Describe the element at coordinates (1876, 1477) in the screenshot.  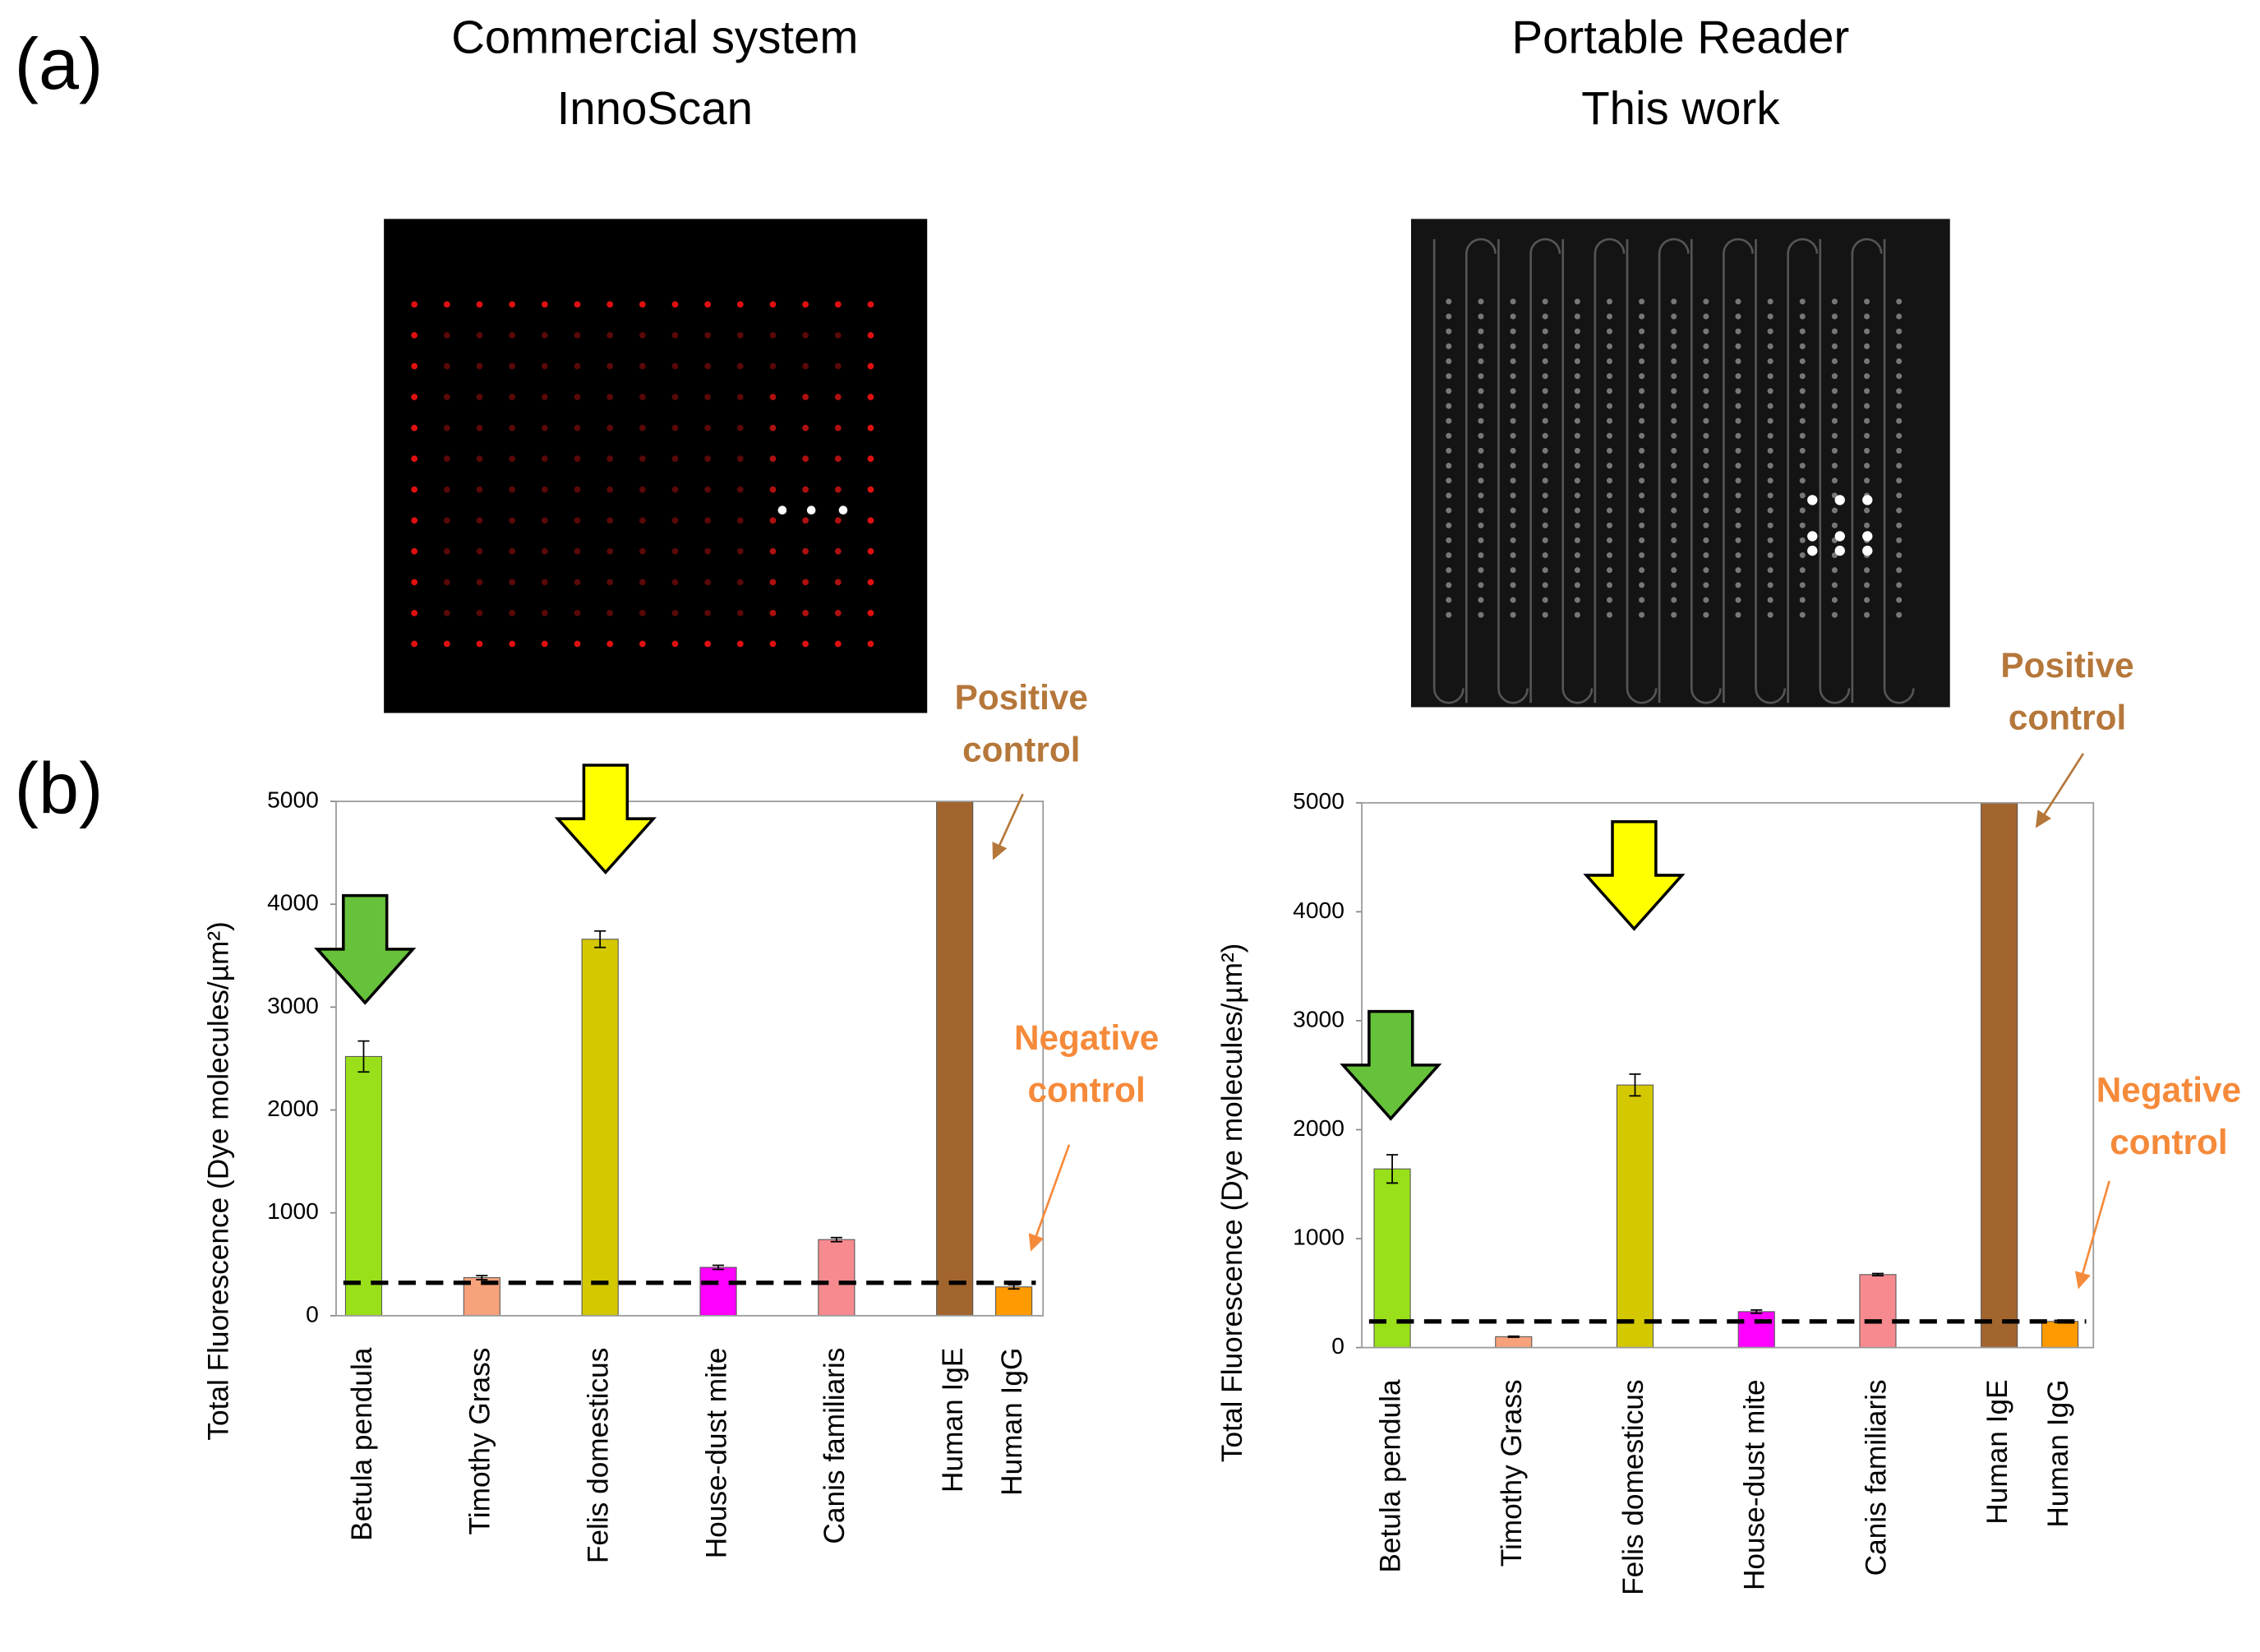
I see `x-tick-label: Canis familiaris` at that location.